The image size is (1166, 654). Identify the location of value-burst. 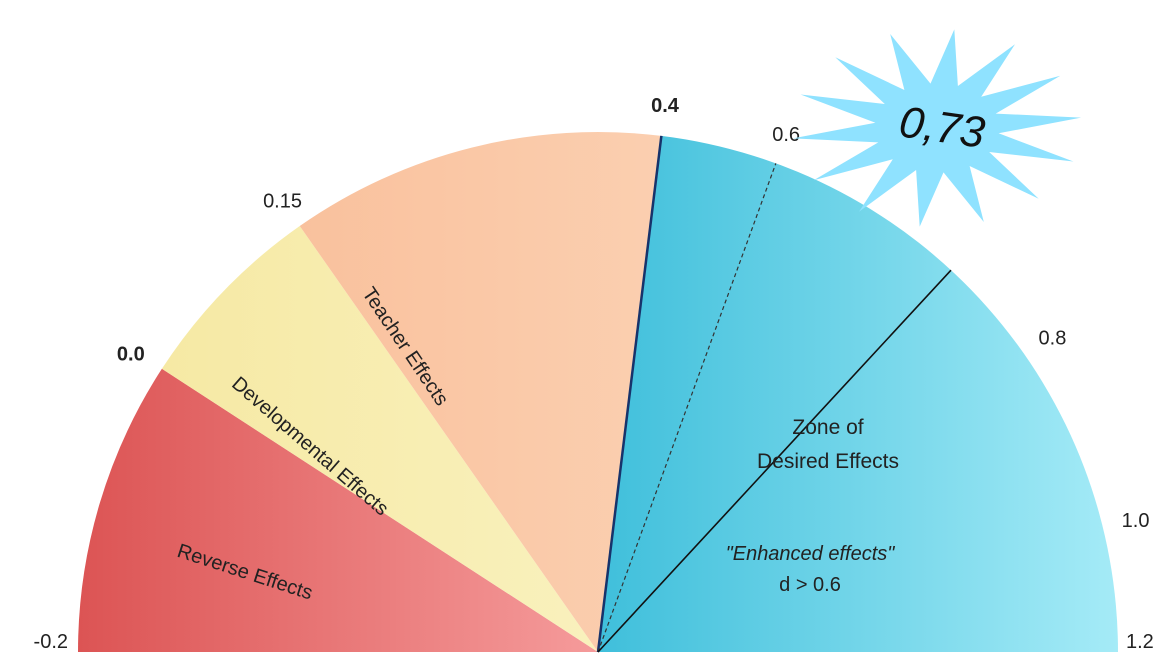
(937, 128).